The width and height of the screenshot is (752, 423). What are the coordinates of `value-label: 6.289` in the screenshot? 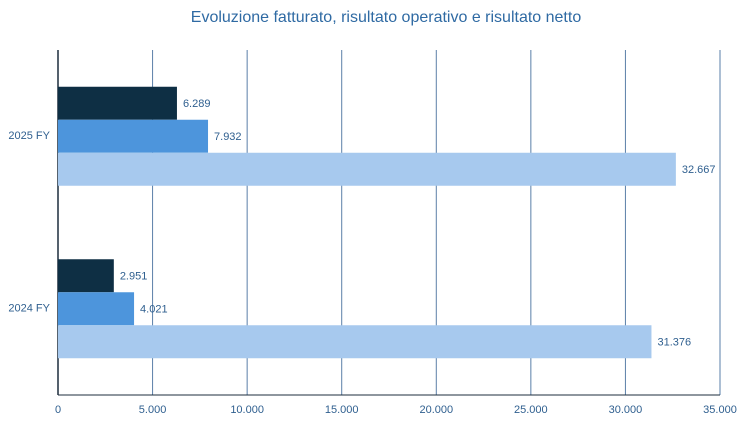 It's located at (197, 104).